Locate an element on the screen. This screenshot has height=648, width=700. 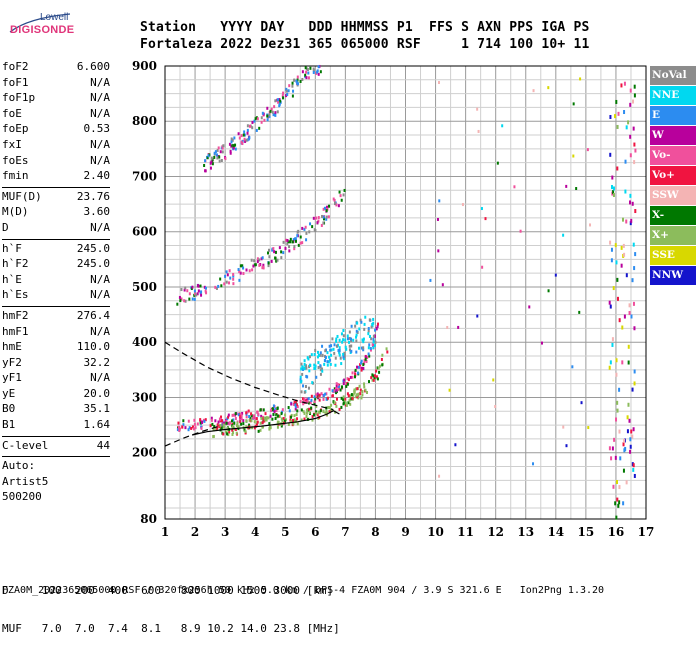
autoscaling-info: Auto: is located at coordinates (19, 466).